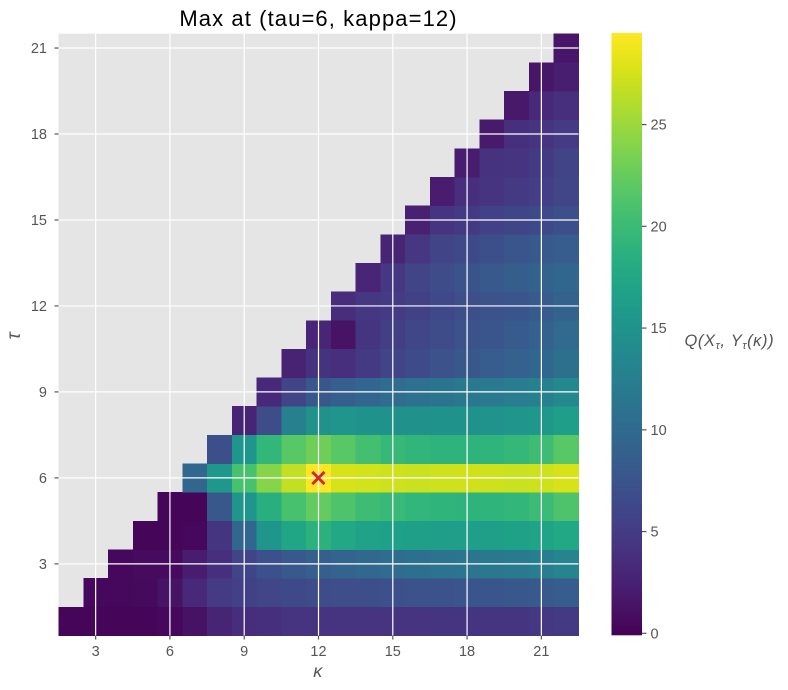 The width and height of the screenshot is (788, 690). Describe the element at coordinates (318, 18) in the screenshot. I see `svg-text: Max at (tau=6, kappa=12)` at that location.